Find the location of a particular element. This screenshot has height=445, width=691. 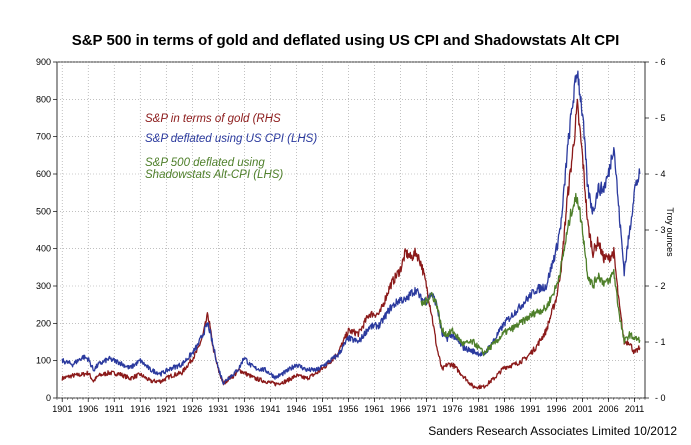

y2-tick-label: - 6 is located at coordinates (660, 62).